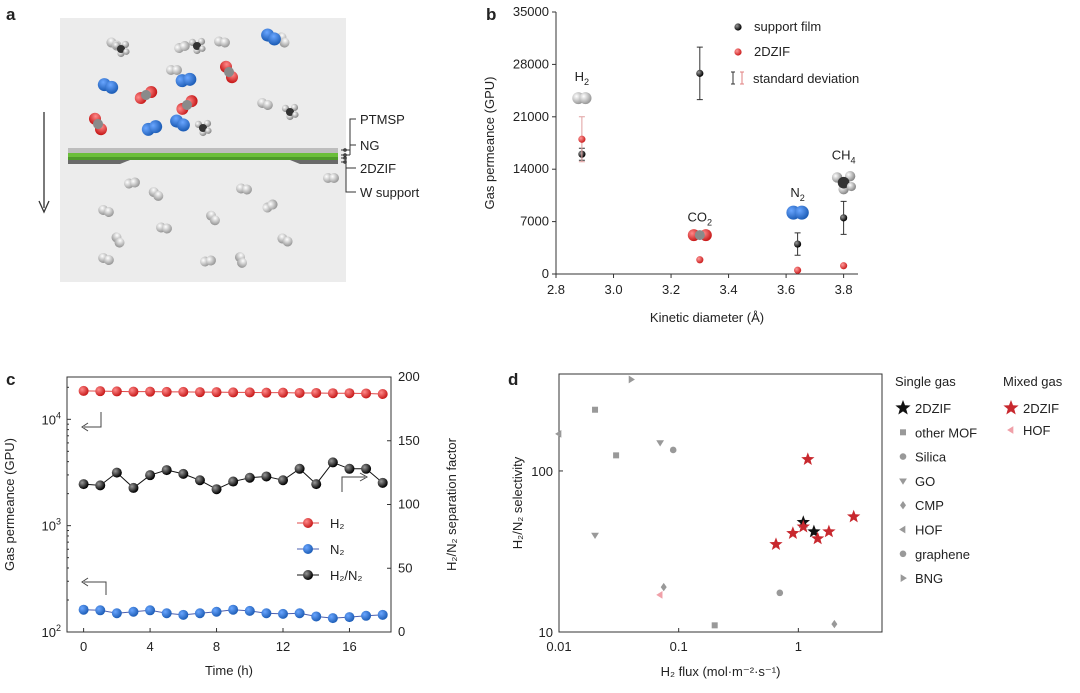  Describe the element at coordinates (946, 432) in the screenshot. I see `legend-label-1: other MOF` at that location.